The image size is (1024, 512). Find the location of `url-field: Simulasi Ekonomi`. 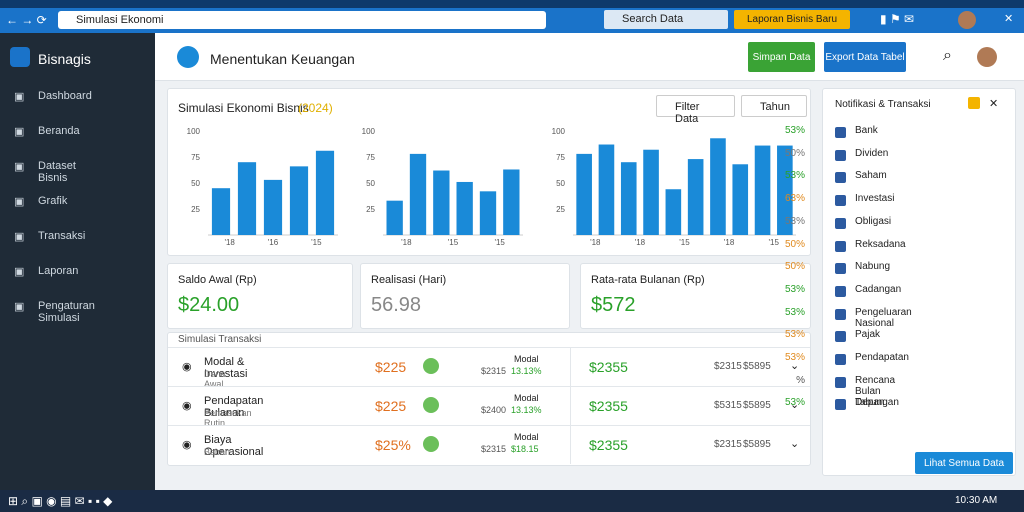

url-field: Simulasi Ekonomi is located at coordinates (302, 20).